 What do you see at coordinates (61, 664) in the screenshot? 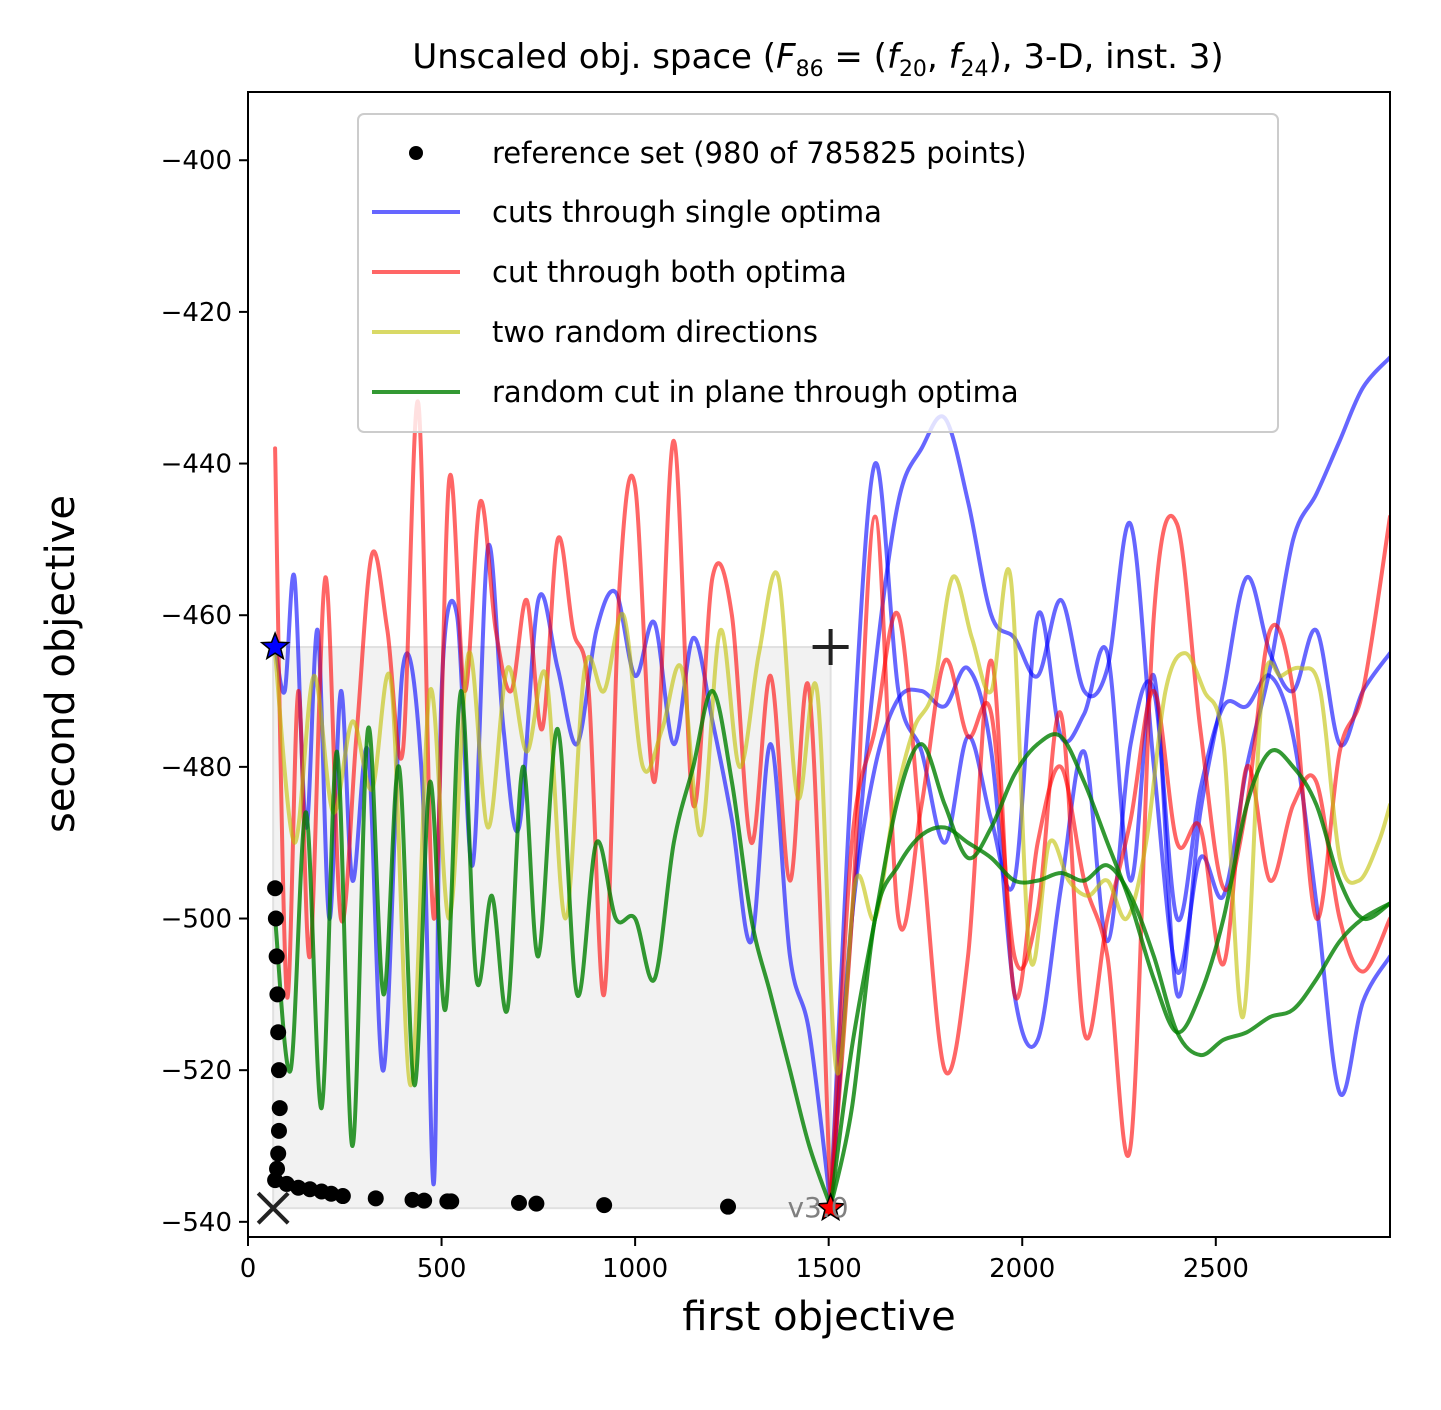
I see `y-axis-label: second objective` at bounding box center [61, 664].